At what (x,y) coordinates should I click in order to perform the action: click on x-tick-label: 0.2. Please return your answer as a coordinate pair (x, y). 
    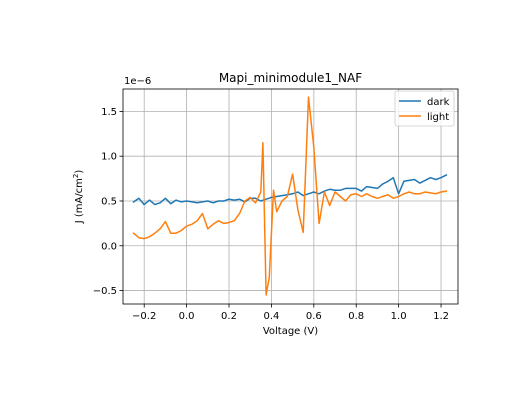
    Looking at the image, I should click on (229, 316).